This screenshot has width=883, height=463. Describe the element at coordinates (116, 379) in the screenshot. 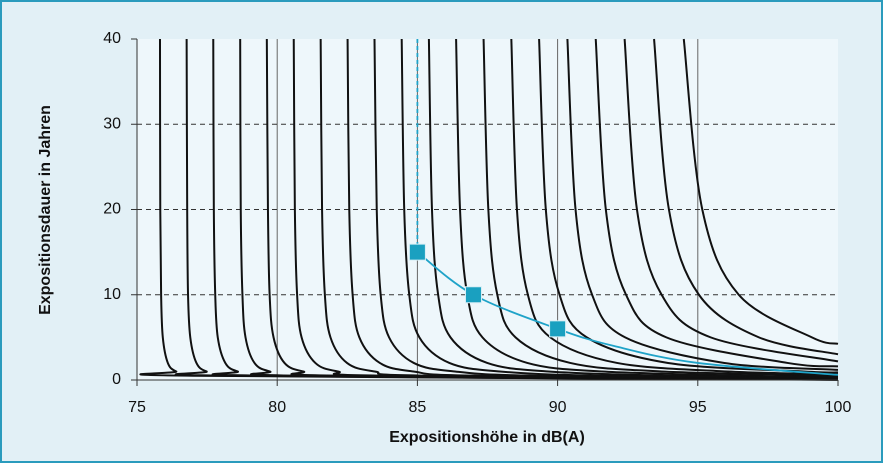

I see `y-tick-label: 0` at that location.